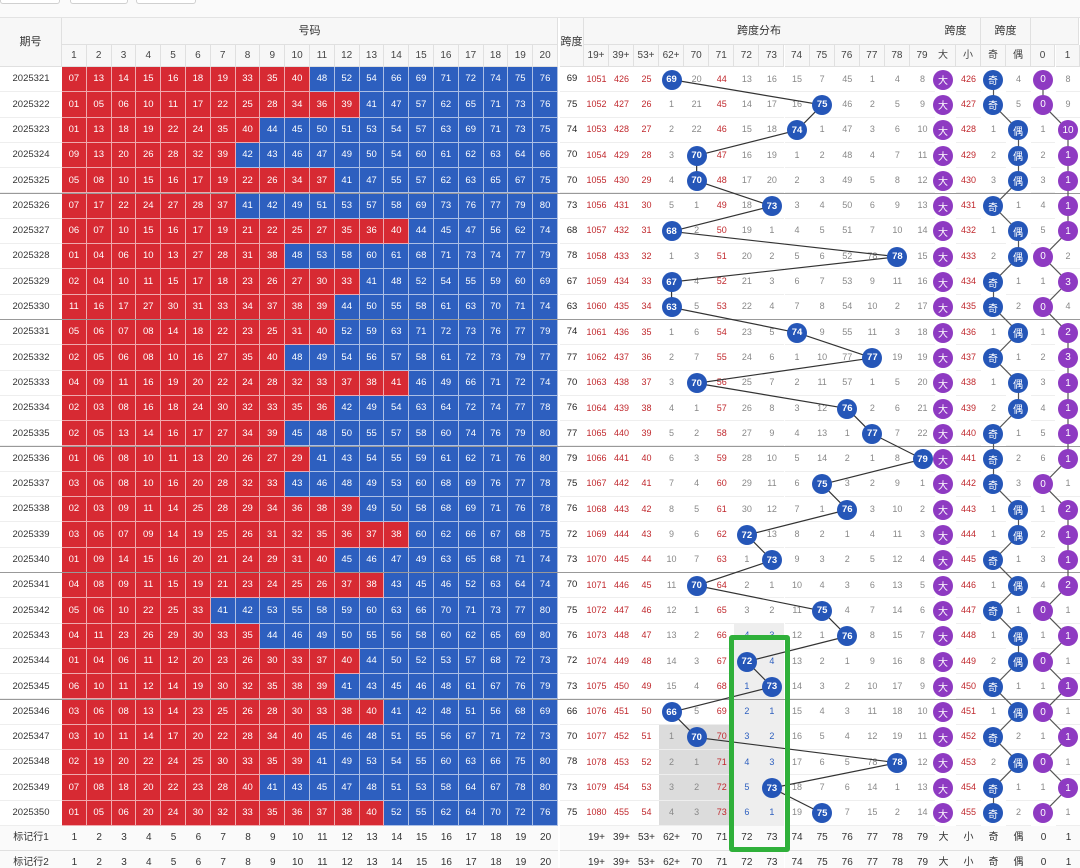  What do you see at coordinates (722, 409) in the screenshot?
I see `omission-value: 57` at bounding box center [722, 409].